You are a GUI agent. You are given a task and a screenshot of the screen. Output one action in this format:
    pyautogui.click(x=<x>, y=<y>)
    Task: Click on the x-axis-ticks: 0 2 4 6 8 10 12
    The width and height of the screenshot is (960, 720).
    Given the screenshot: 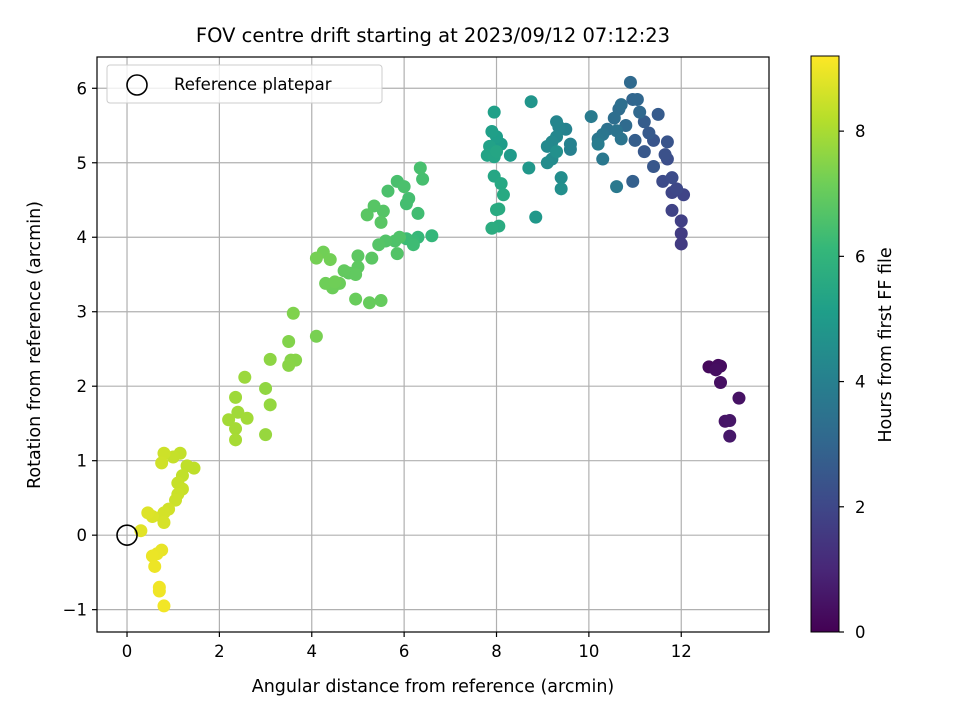 What is the action you would take?
    pyautogui.click(x=407, y=646)
    